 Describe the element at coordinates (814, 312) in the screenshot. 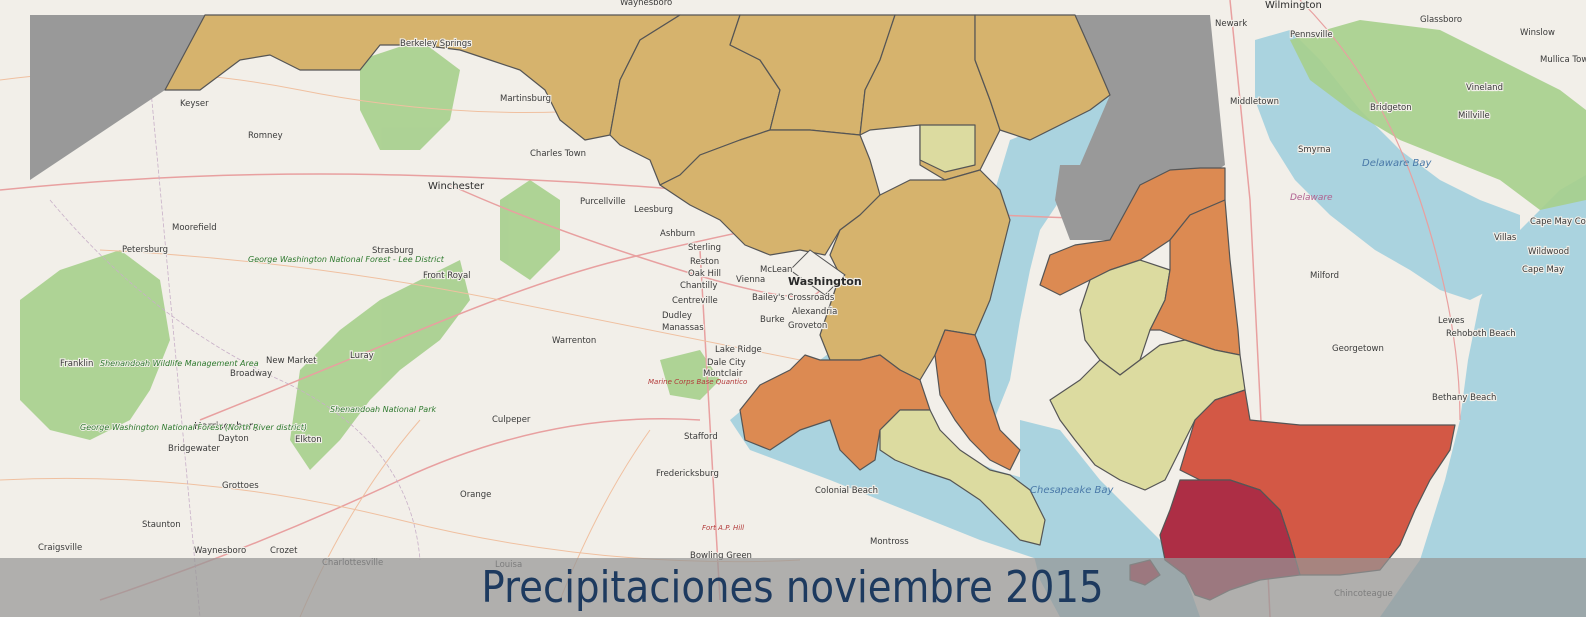

I see `place-label: Alexandria` at that location.